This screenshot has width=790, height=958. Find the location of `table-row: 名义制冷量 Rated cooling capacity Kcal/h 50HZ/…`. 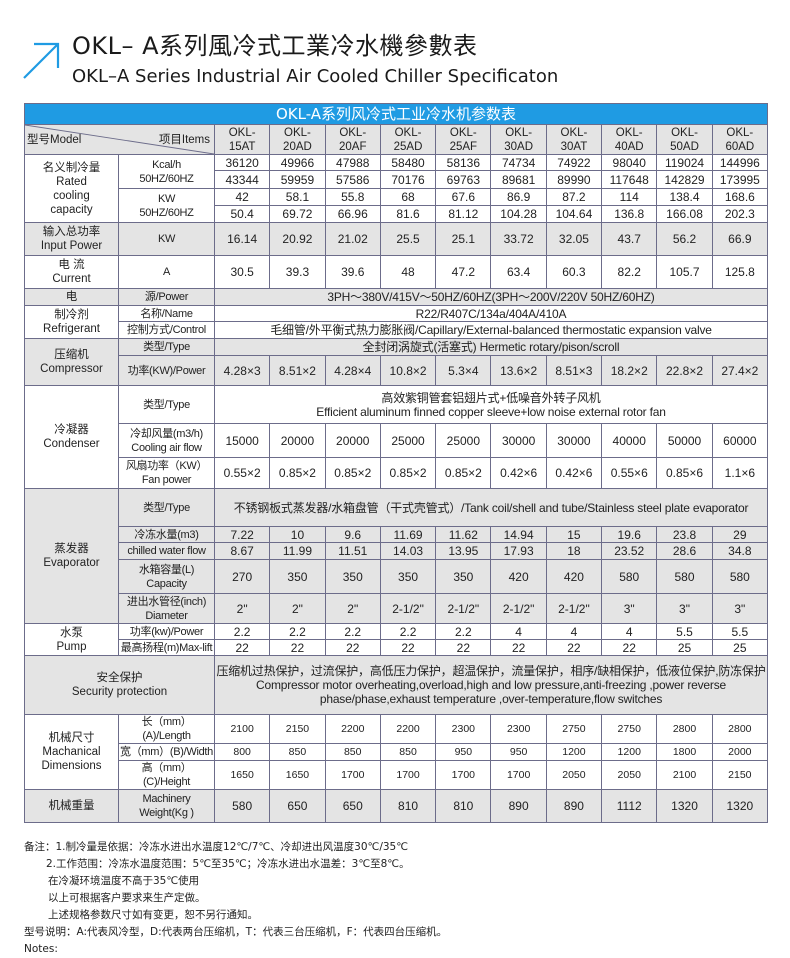

table-row: 名义制冷量 Rated cooling capacity Kcal/h 50HZ/… is located at coordinates (396, 188).